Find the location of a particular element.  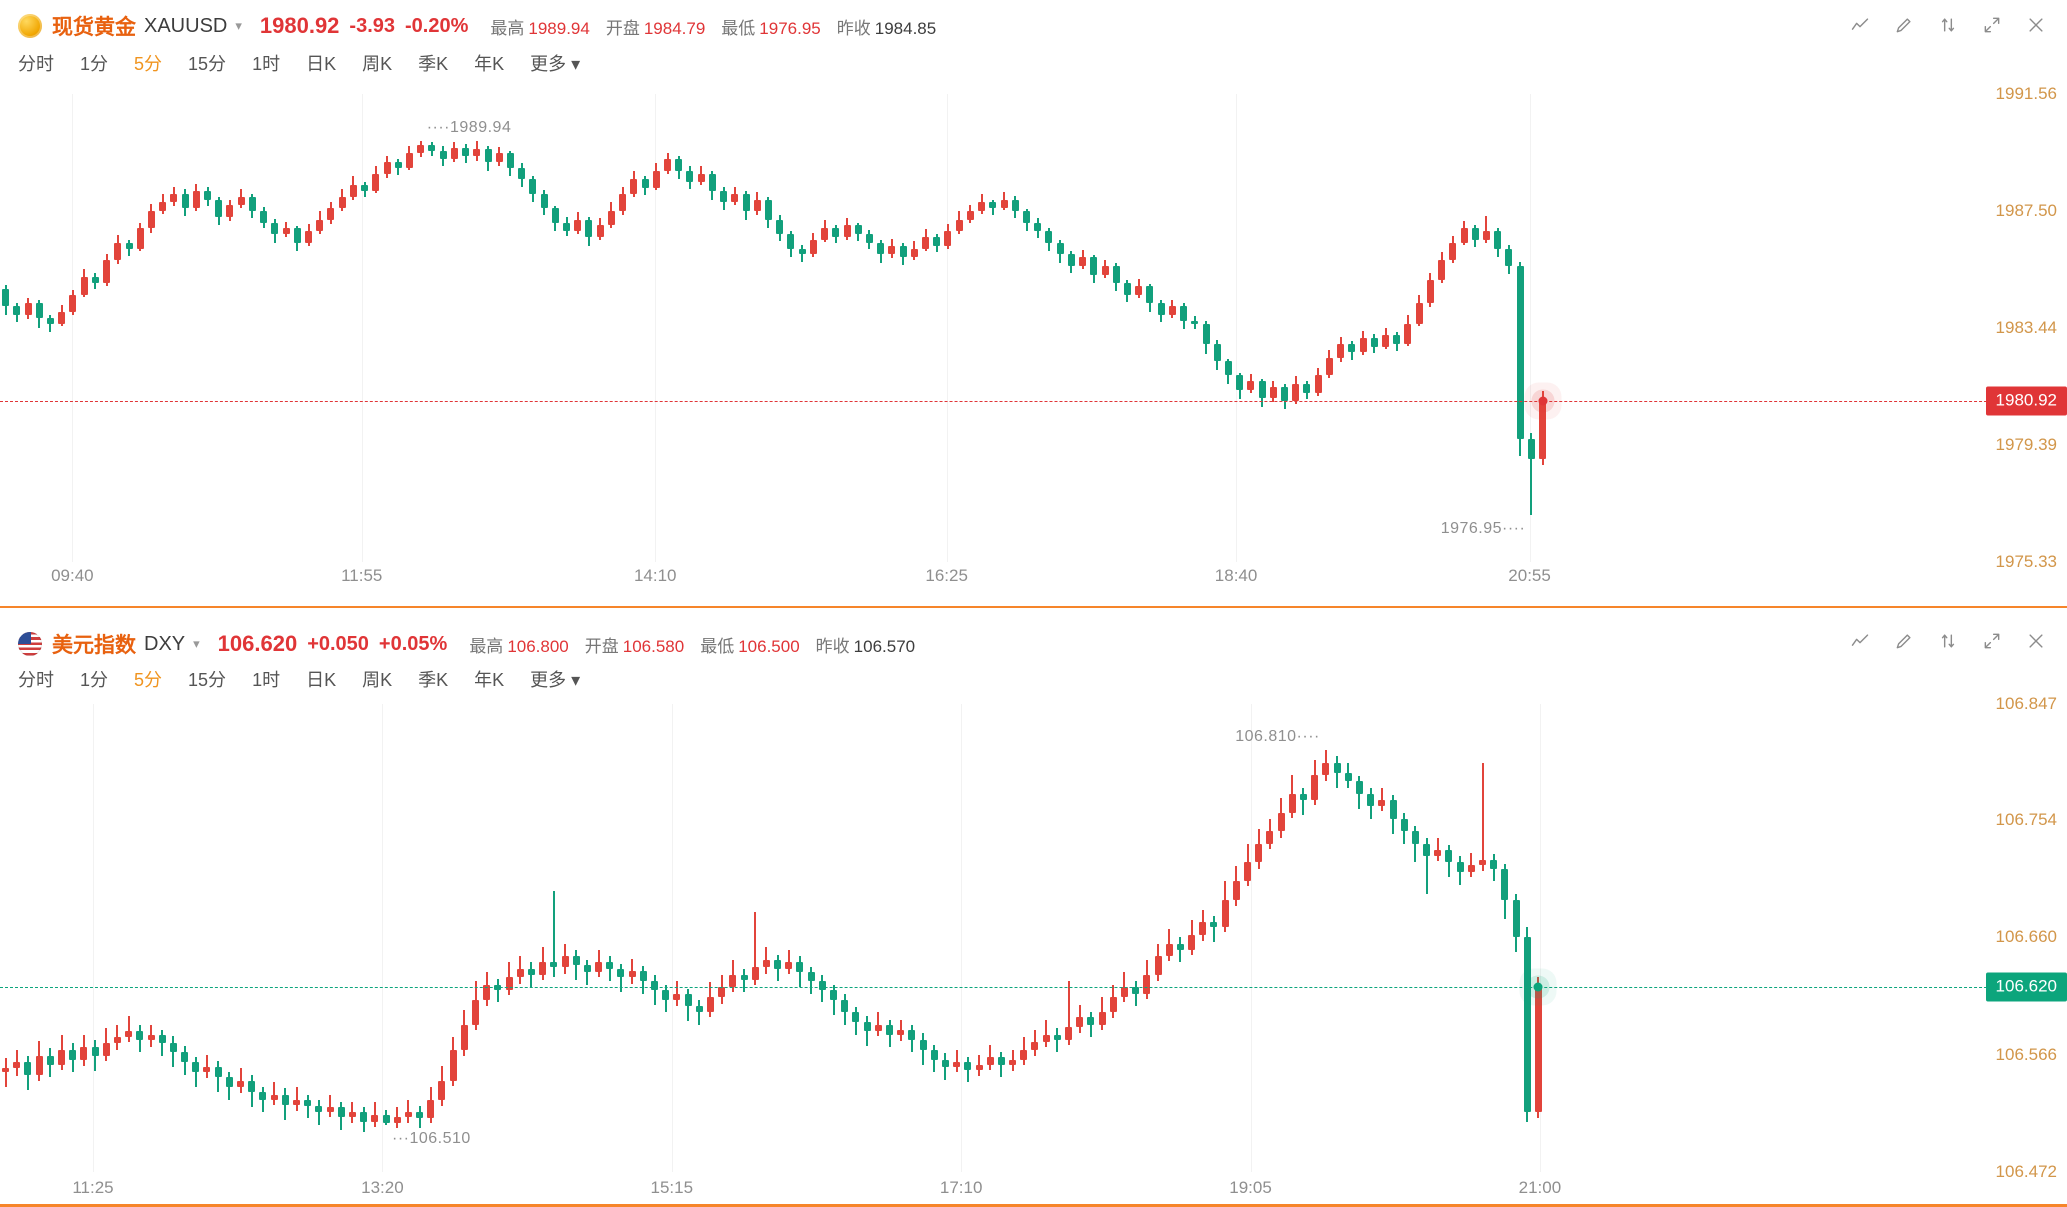

current-price-badge: 106.620 is located at coordinates (2026, 987).